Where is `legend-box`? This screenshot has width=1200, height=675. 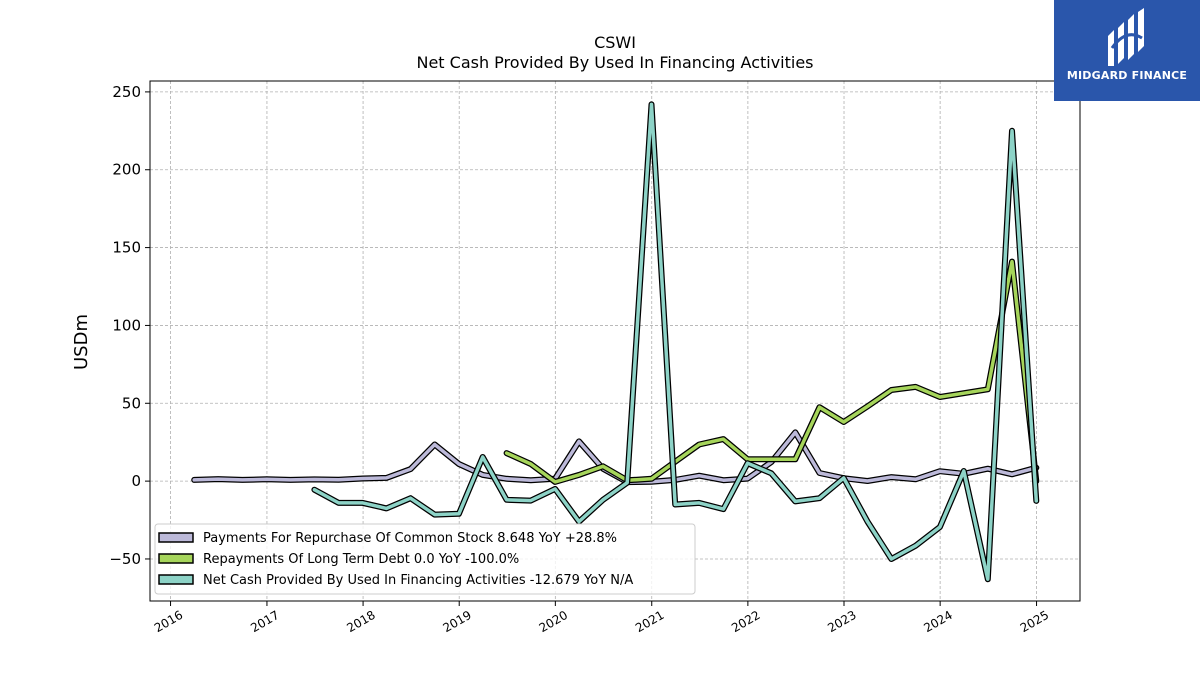
legend-box is located at coordinates (425, 559).